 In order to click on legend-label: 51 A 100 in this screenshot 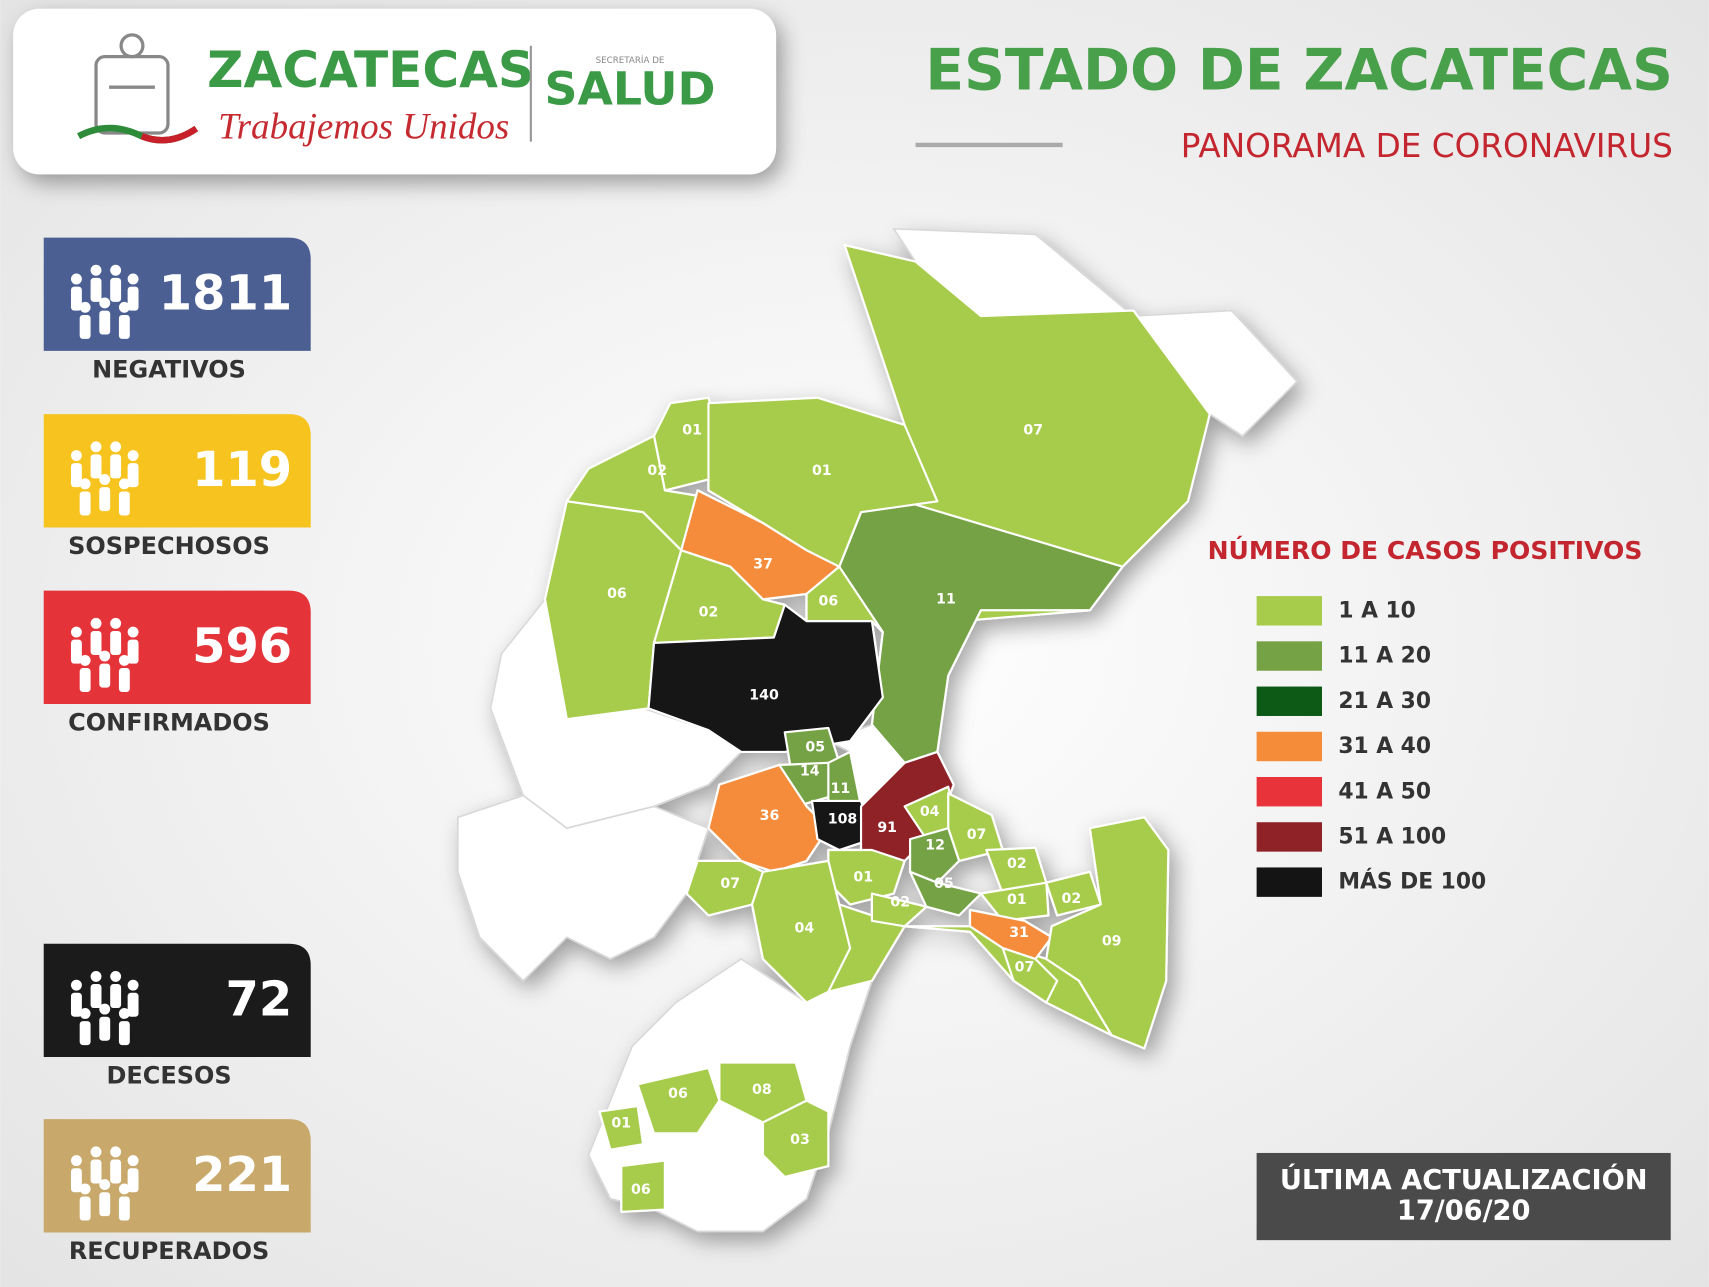, I will do `click(1392, 836)`.